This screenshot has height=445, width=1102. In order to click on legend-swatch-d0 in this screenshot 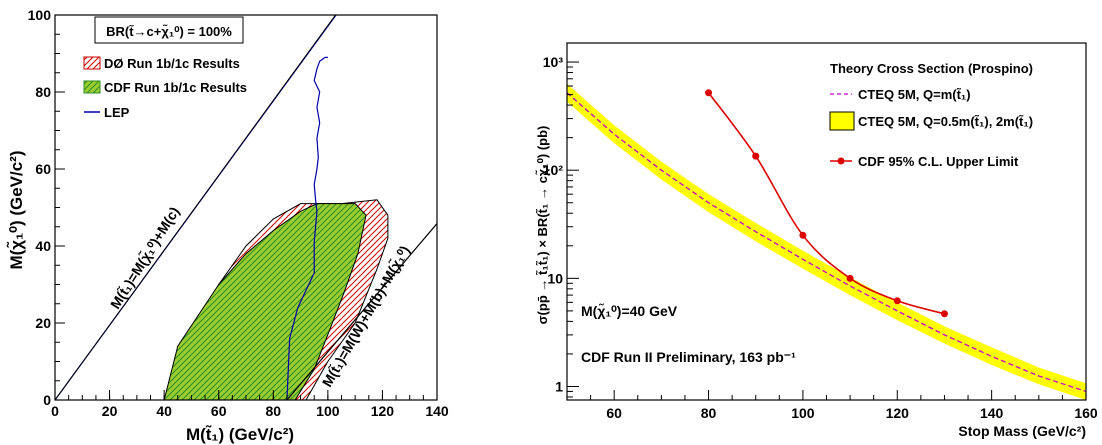, I will do `click(92, 63)`.